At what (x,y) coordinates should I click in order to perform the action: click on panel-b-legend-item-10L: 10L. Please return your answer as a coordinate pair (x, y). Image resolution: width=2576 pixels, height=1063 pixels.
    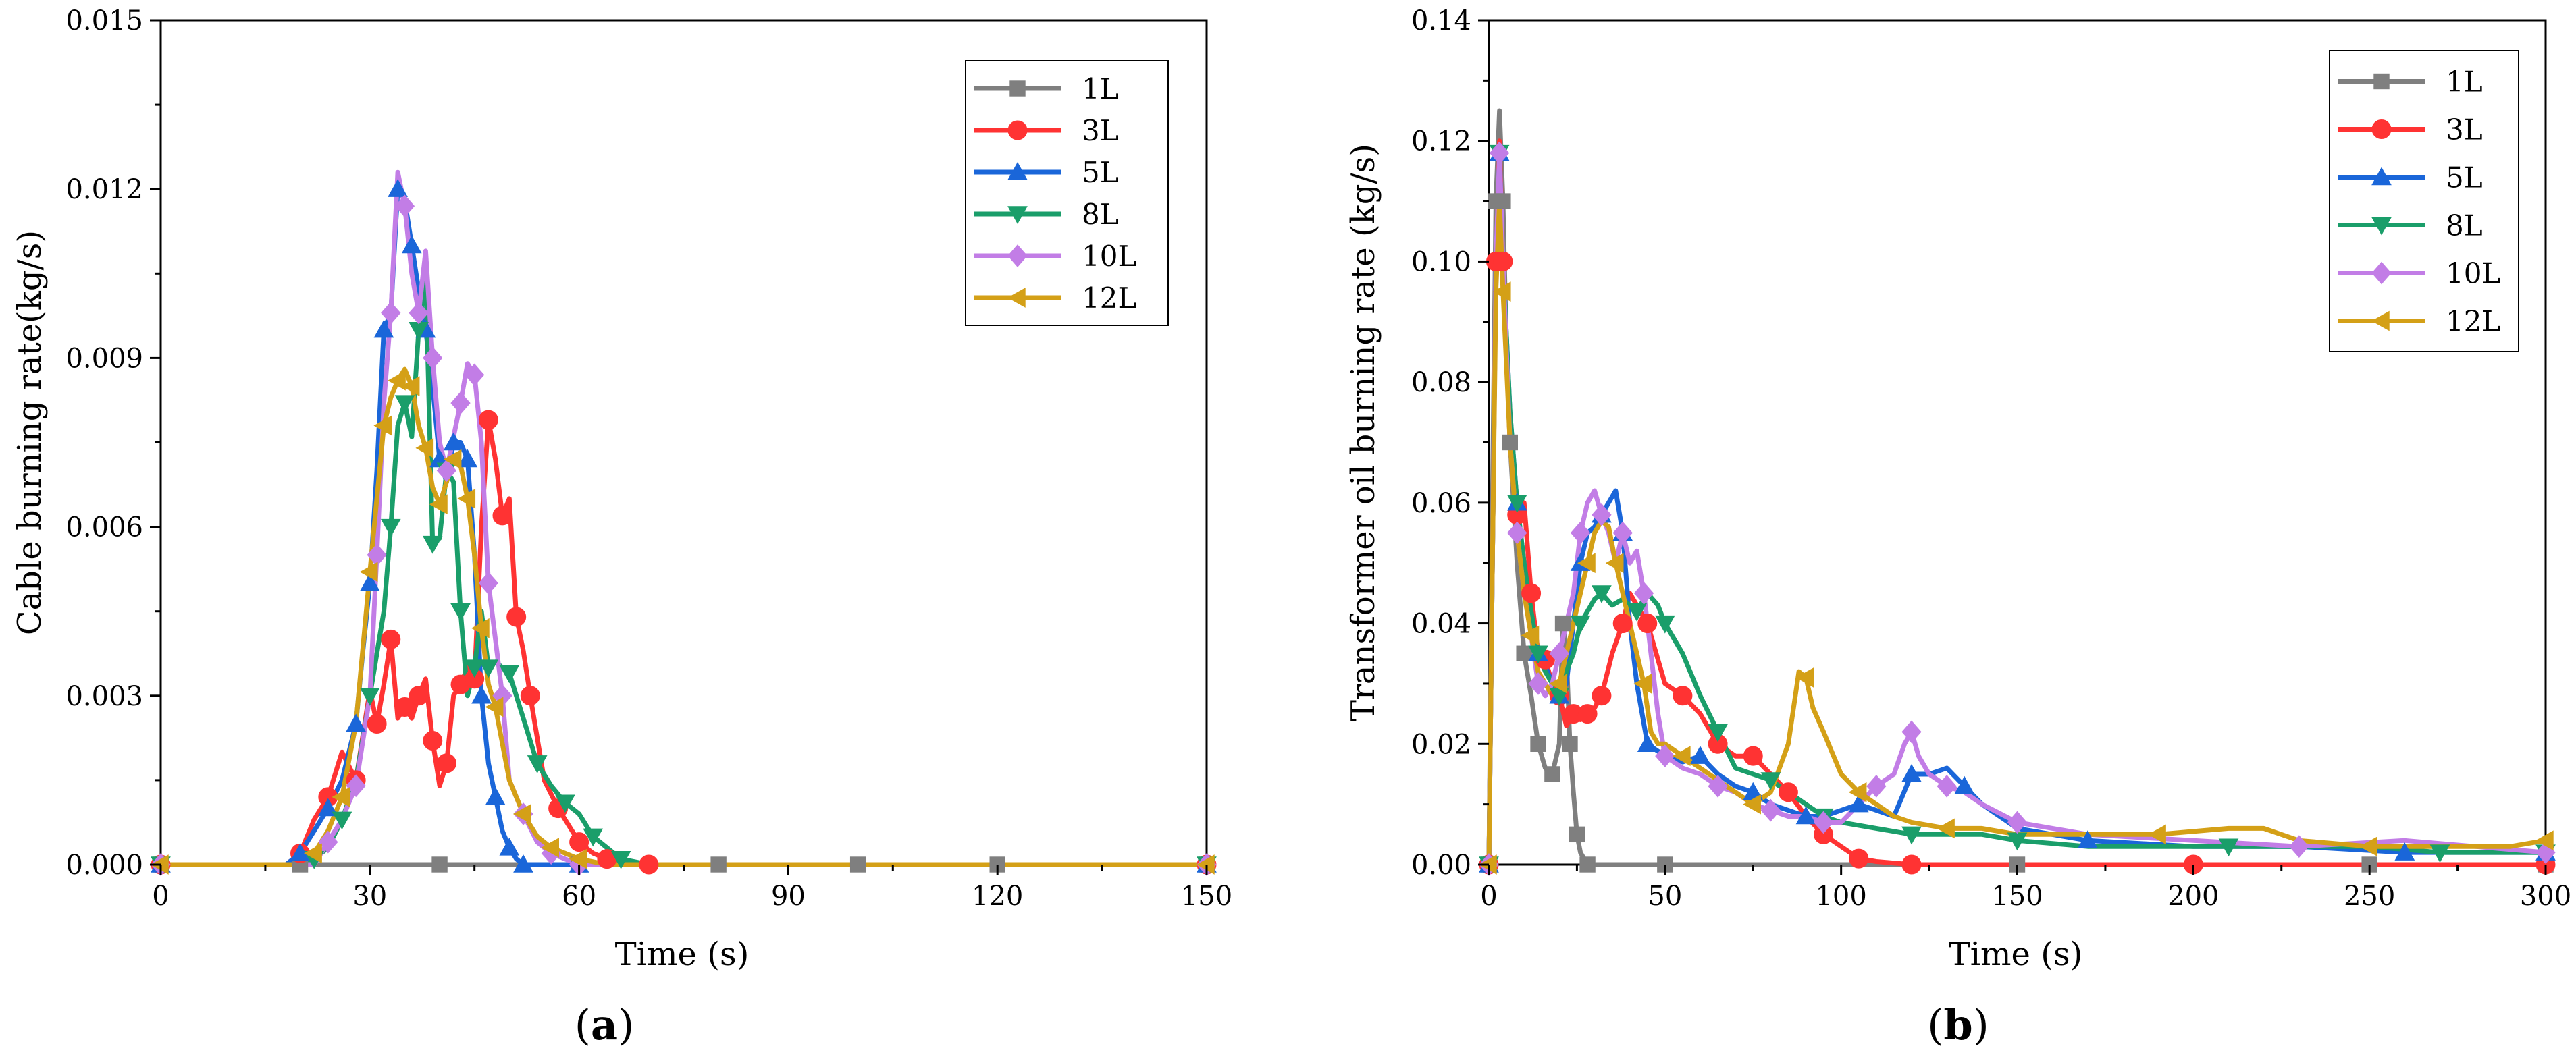
    Looking at the image, I should click on (2419, 273).